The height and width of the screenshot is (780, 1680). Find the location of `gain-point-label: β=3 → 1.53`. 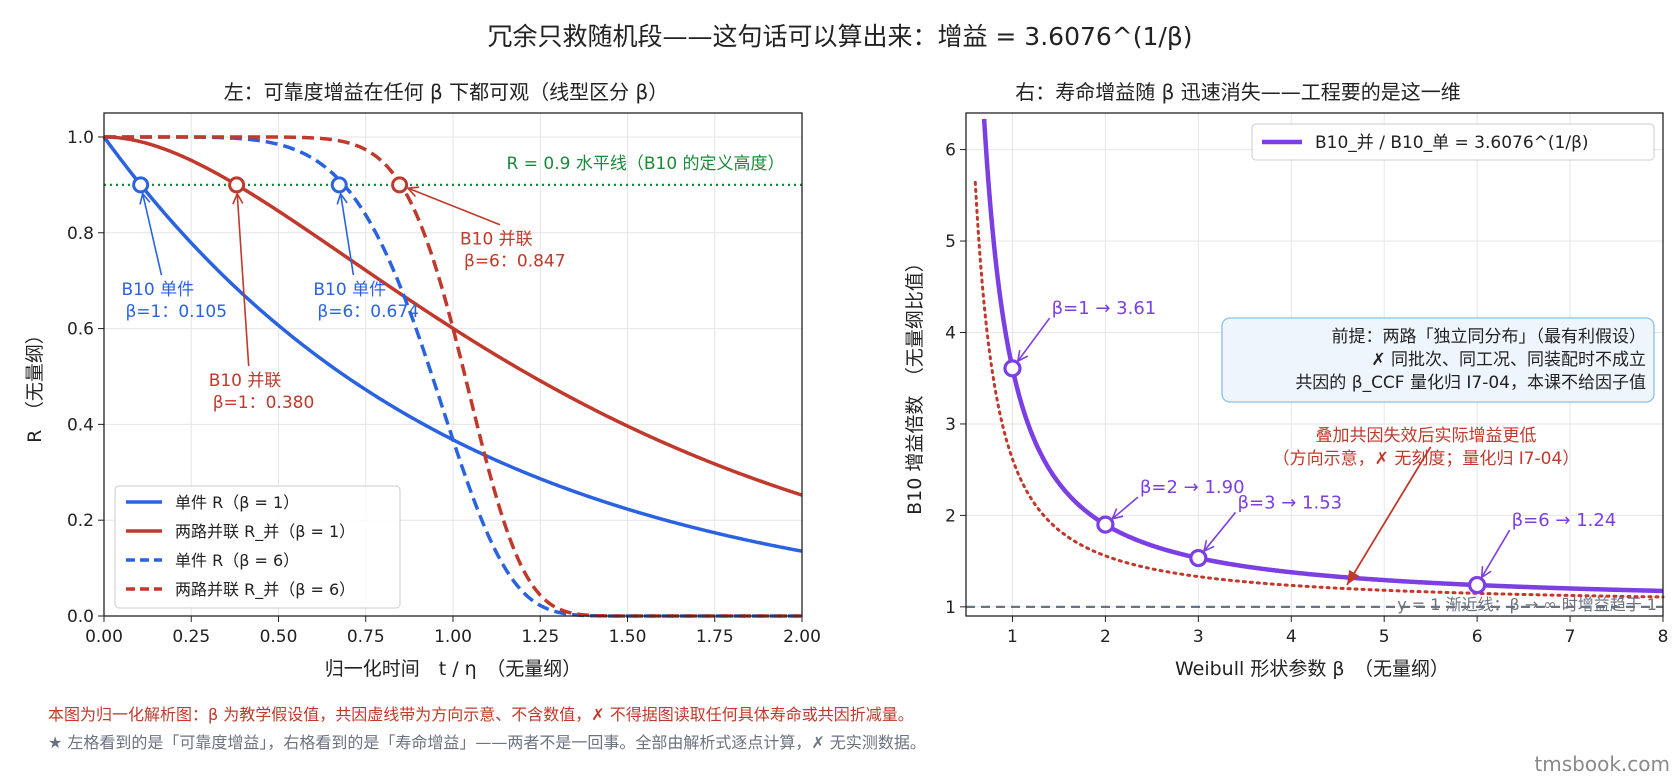

gain-point-label: β=3 → 1.53 is located at coordinates (1290, 502).